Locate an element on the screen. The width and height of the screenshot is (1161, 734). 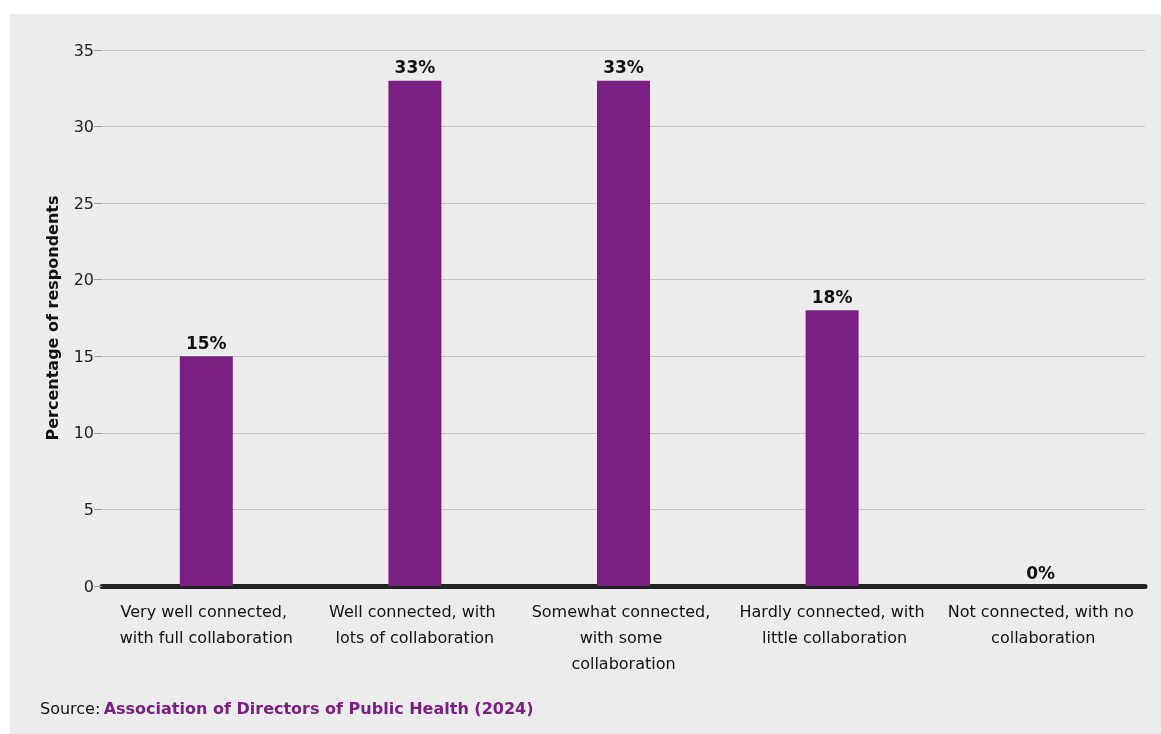
y-tick-label: 35 is located at coordinates (83, 50).